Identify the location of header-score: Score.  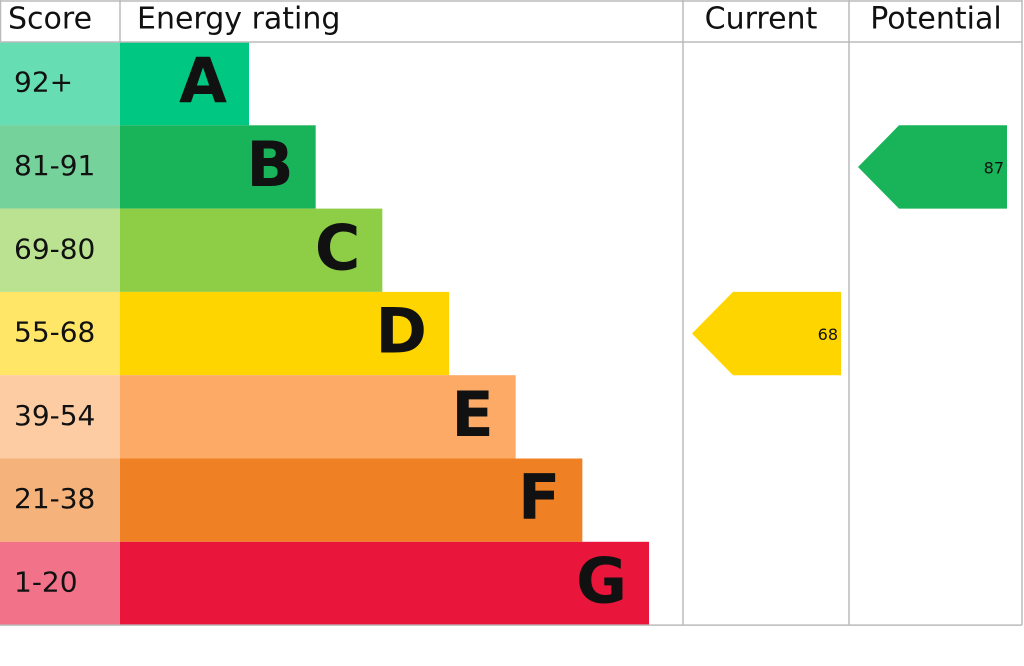
(50, 19).